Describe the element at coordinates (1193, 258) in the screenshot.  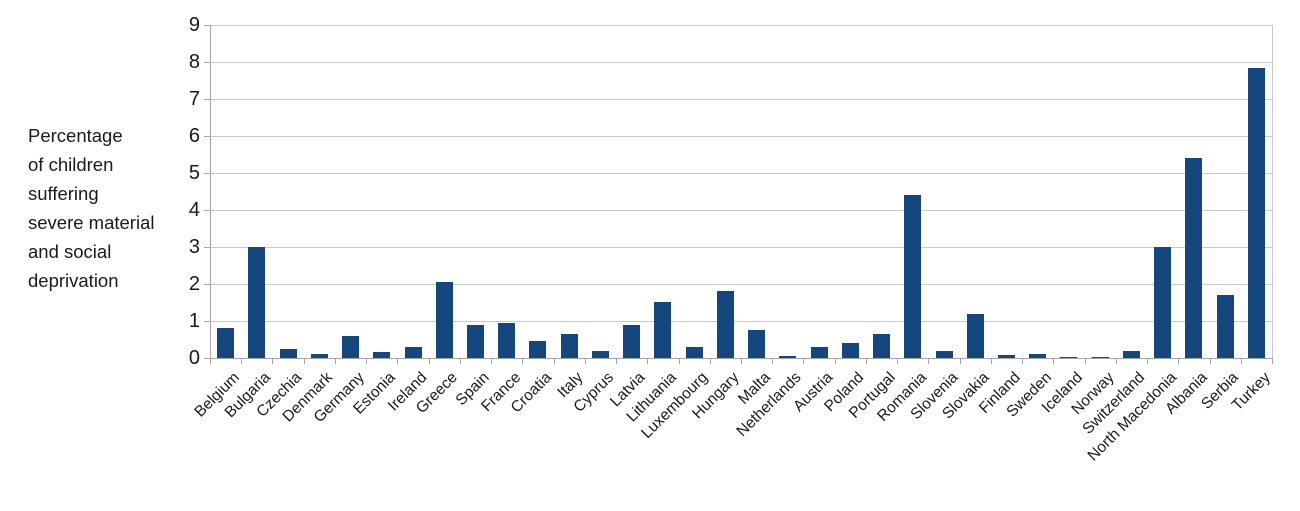
I see `bar-albania` at that location.